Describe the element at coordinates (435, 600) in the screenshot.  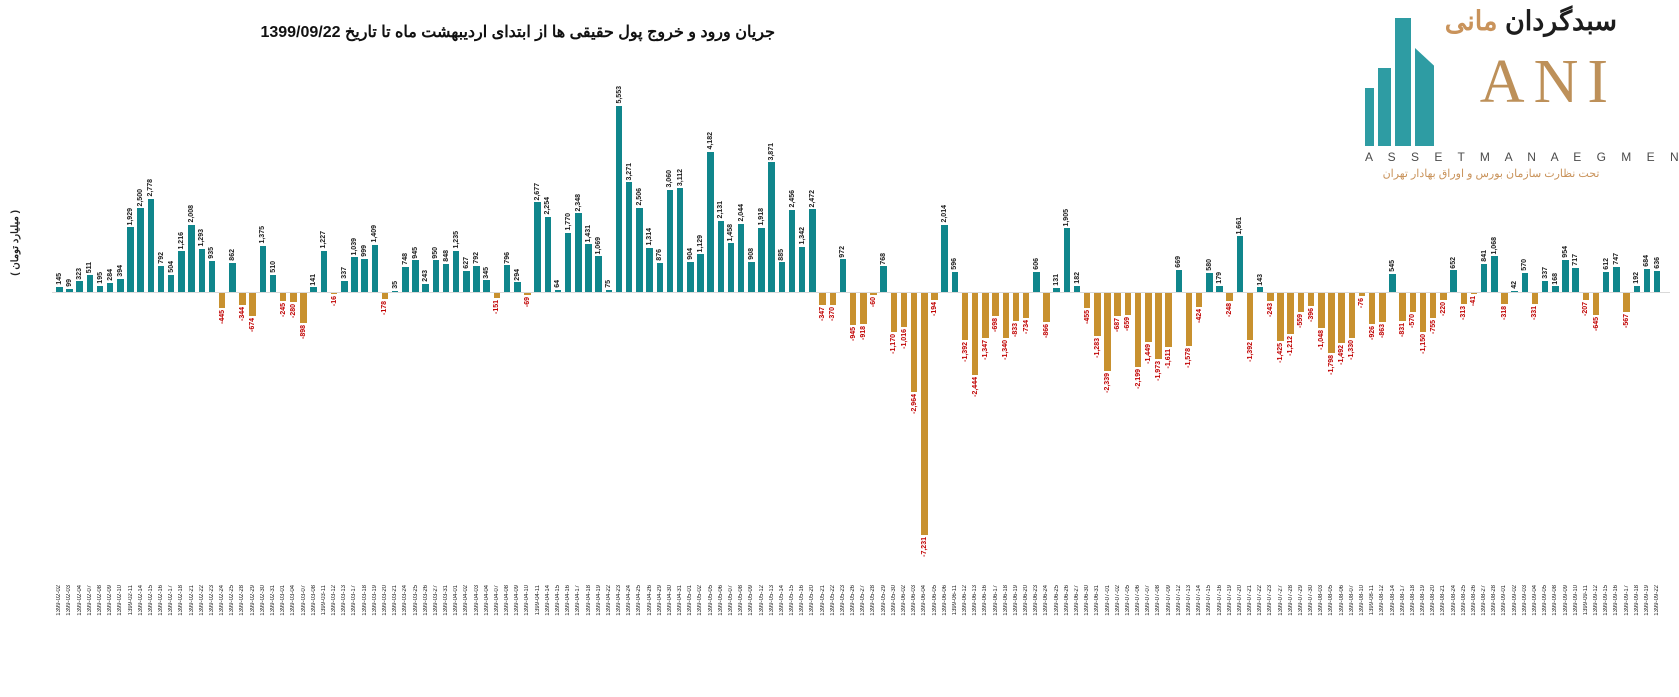
I see `x-tick-label: 1399-03-27` at that location.